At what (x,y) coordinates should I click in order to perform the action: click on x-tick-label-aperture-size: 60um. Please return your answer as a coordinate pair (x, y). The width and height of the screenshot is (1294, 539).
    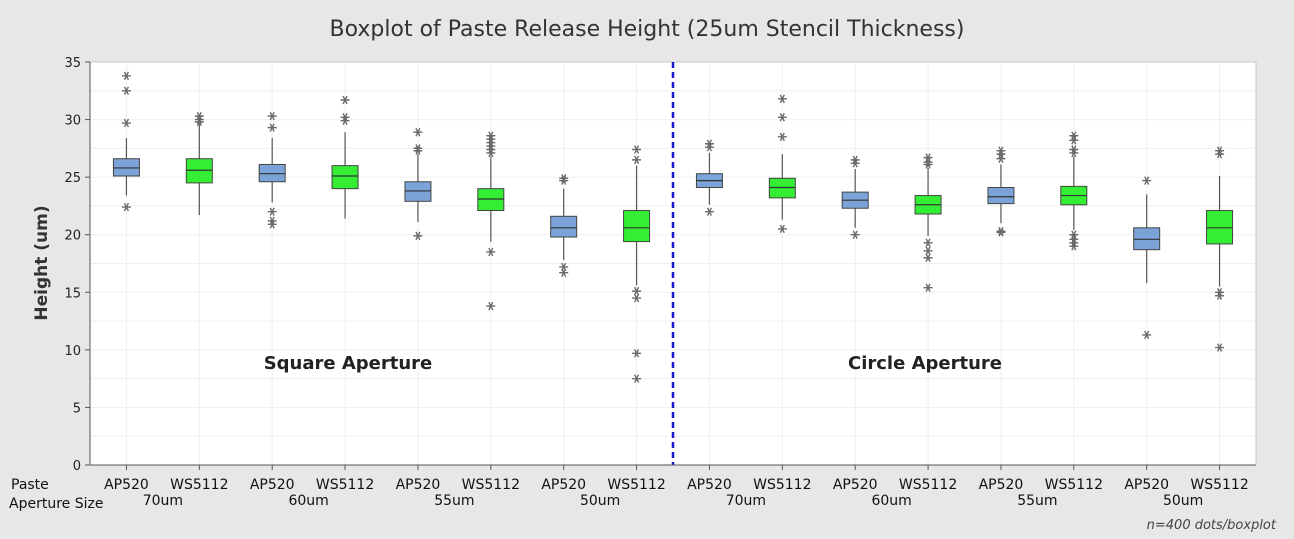
    Looking at the image, I should click on (308, 501).